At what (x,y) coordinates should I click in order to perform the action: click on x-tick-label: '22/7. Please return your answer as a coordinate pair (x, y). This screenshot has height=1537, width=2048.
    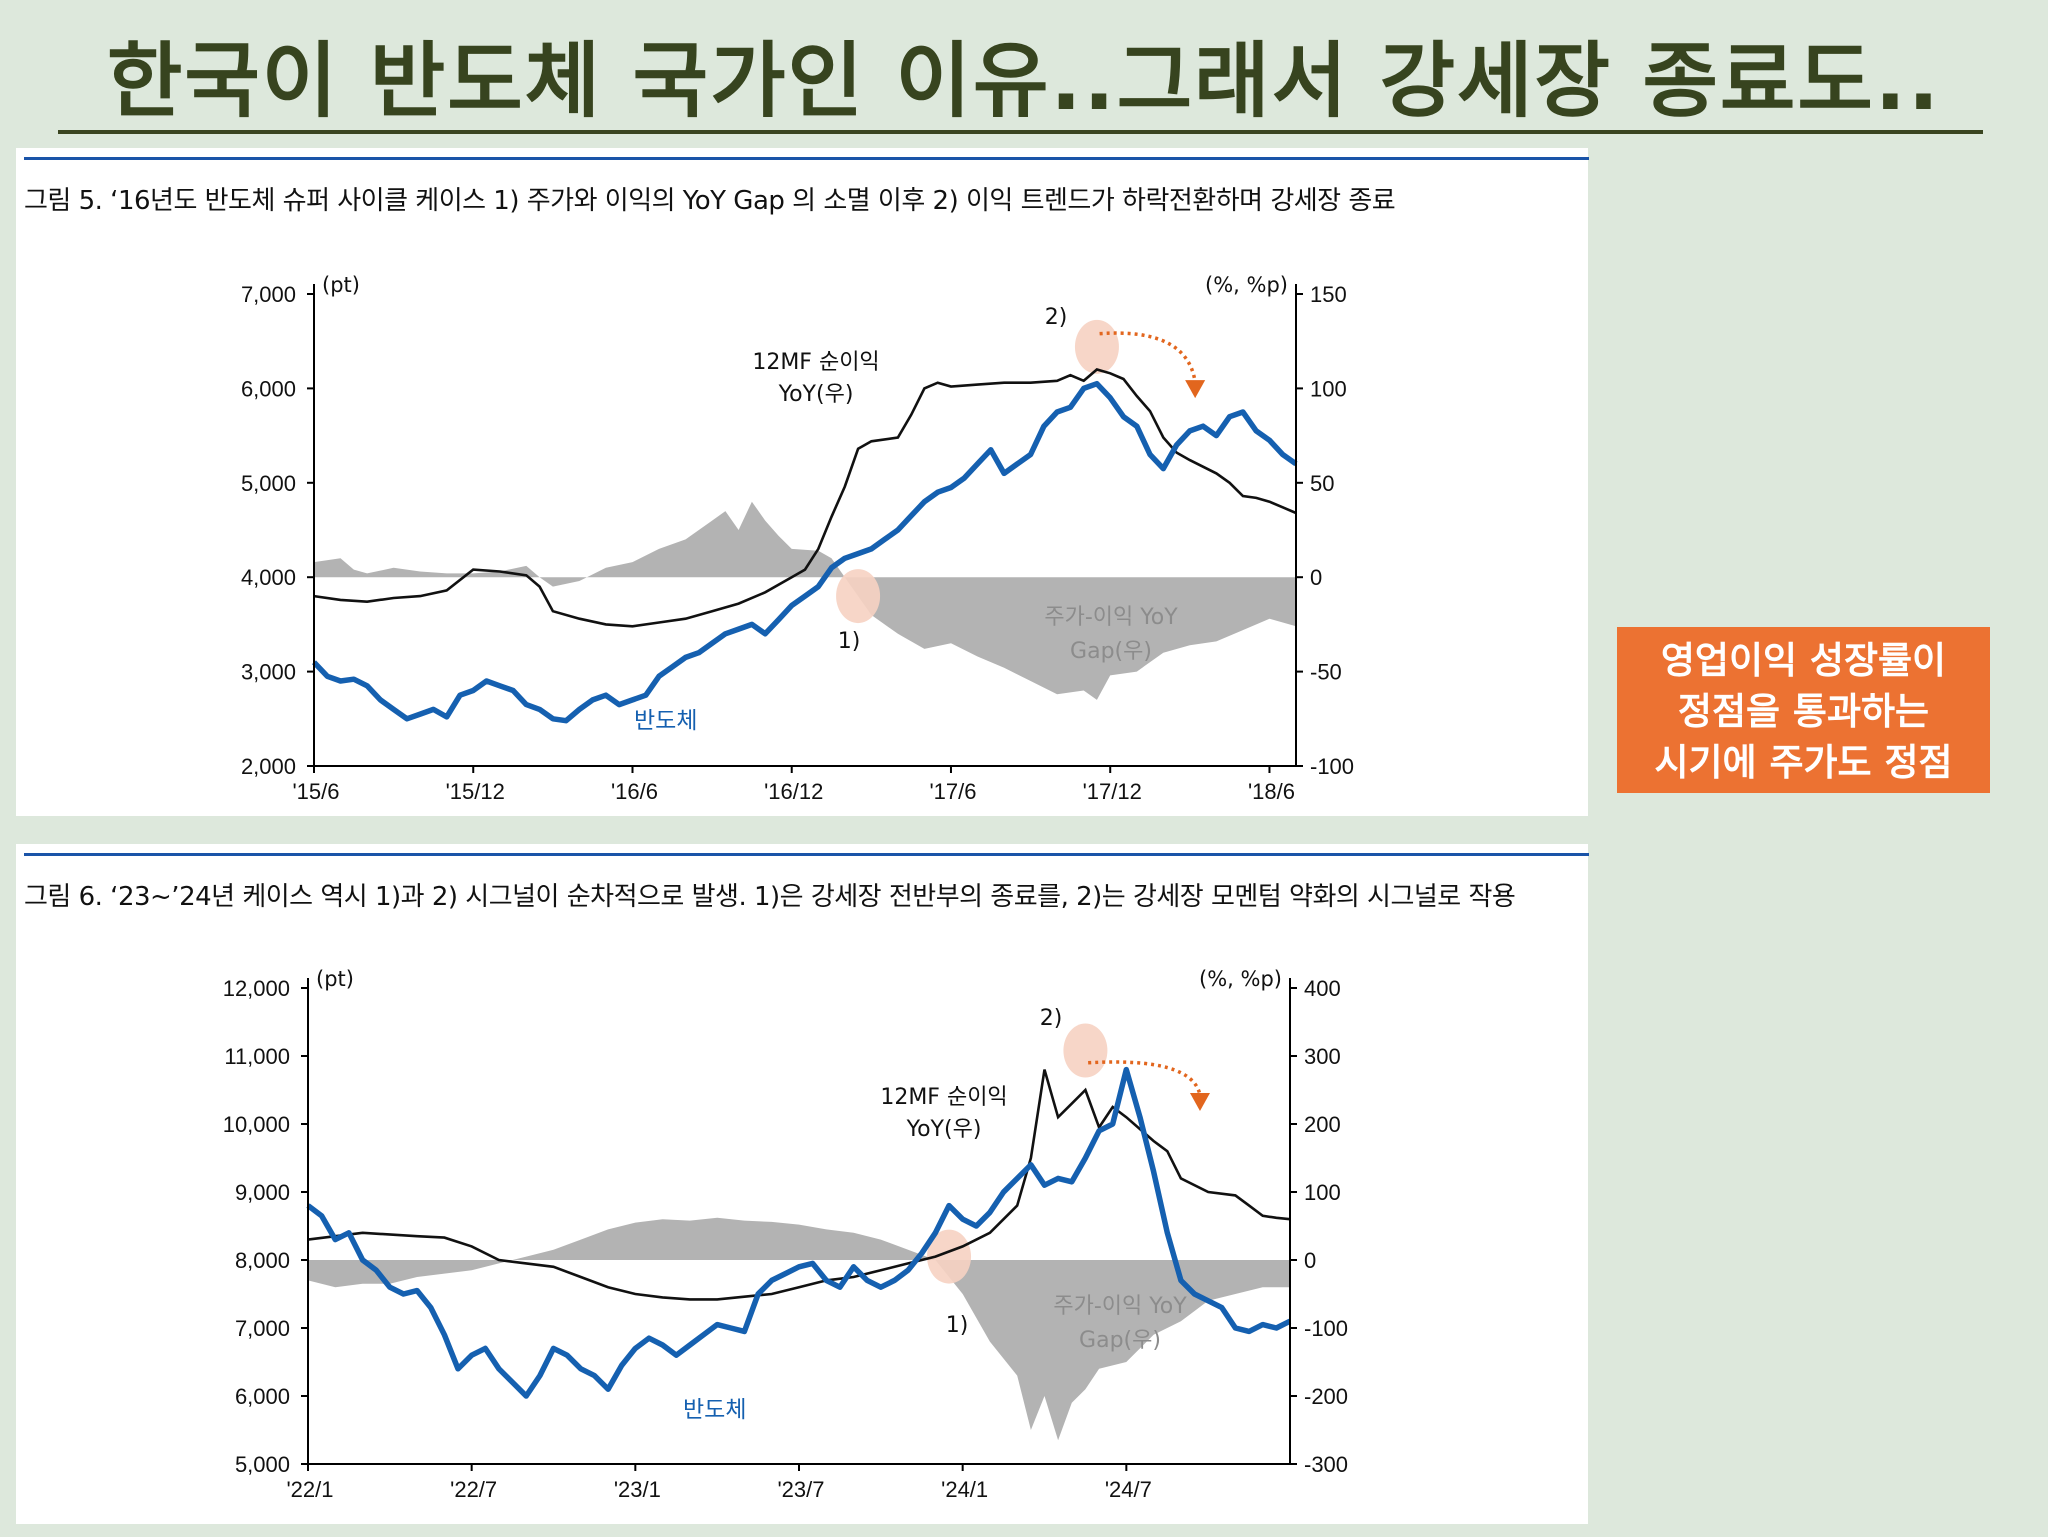
    Looking at the image, I should click on (473, 1489).